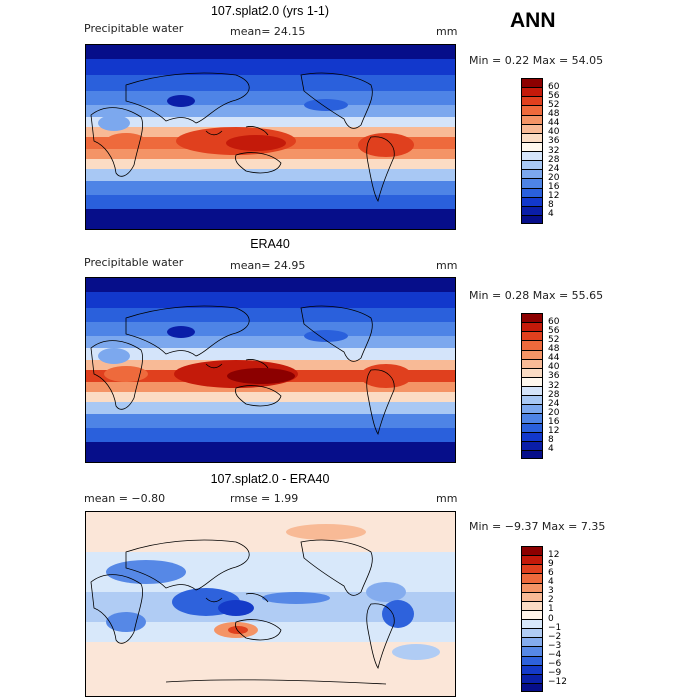 This screenshot has width=700, height=700. Describe the element at coordinates (551, 563) in the screenshot. I see `colorbar-tick-label: 9` at that location.